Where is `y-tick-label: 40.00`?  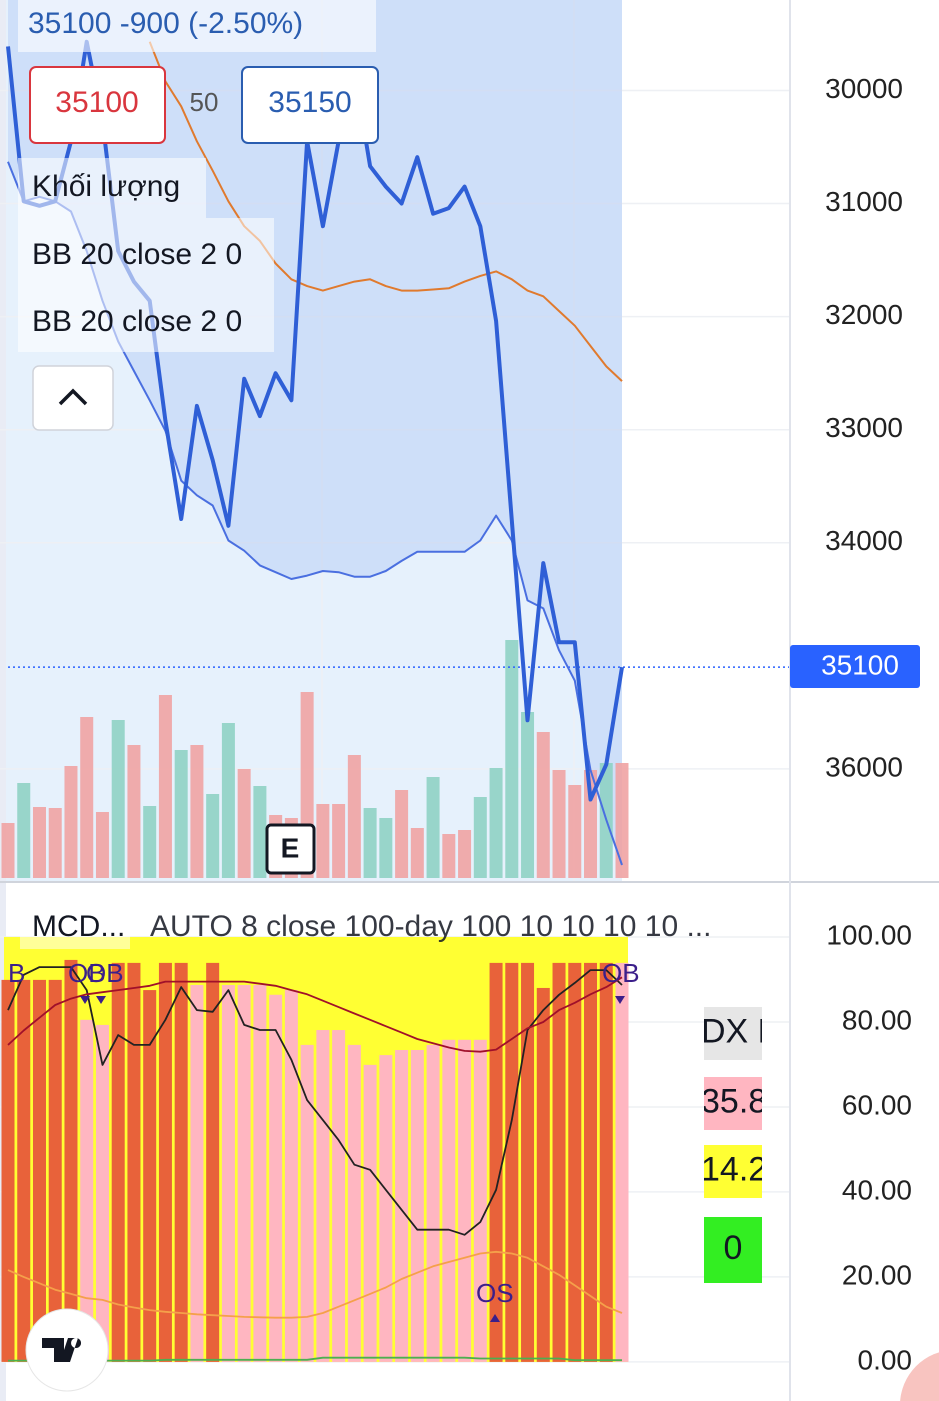 y-tick-label: 40.00 is located at coordinates (877, 1189).